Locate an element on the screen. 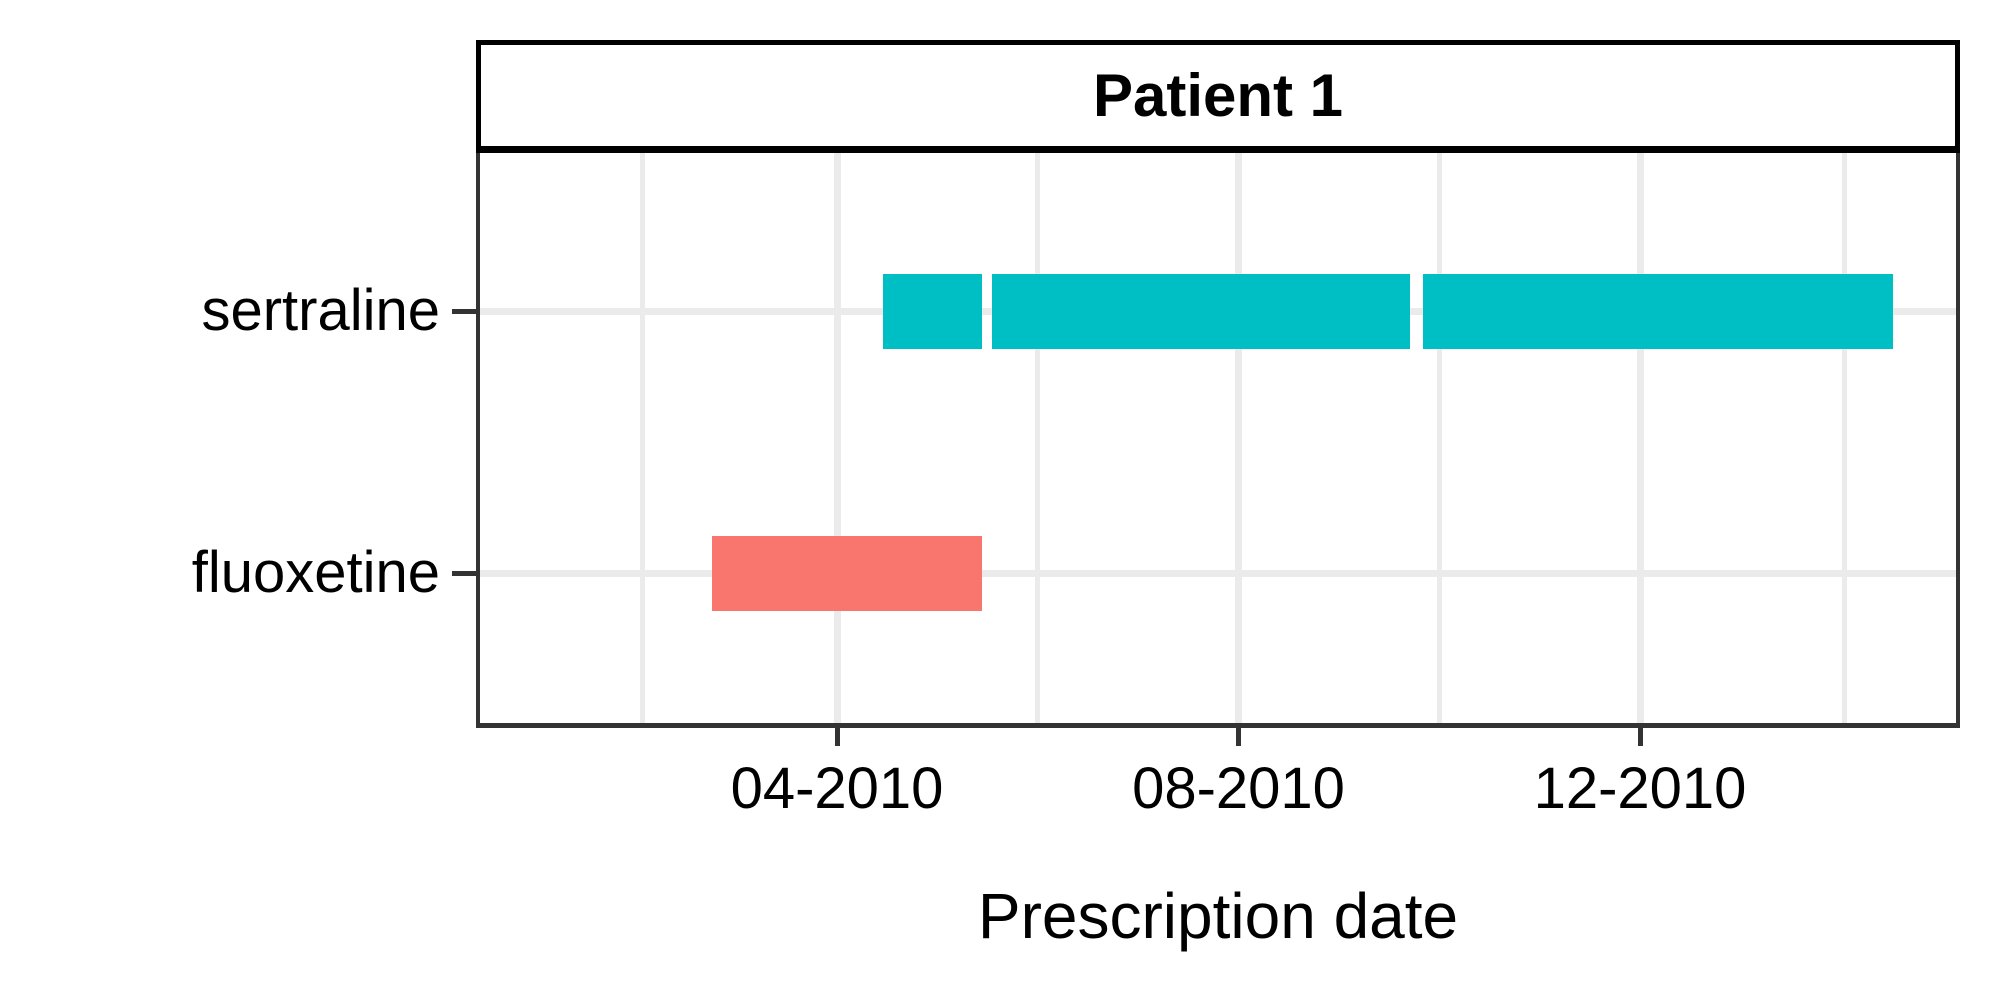  x-tick-label-12-2010: 12-2010 is located at coordinates (1640, 788).